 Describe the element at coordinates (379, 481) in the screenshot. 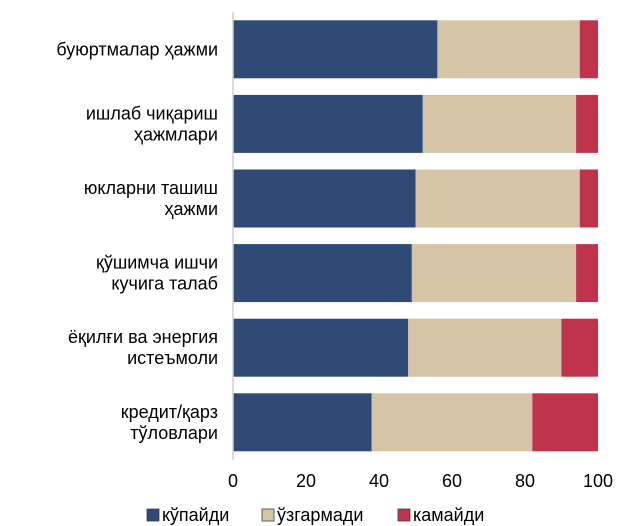

I see `x-tick-label-2: 40` at that location.